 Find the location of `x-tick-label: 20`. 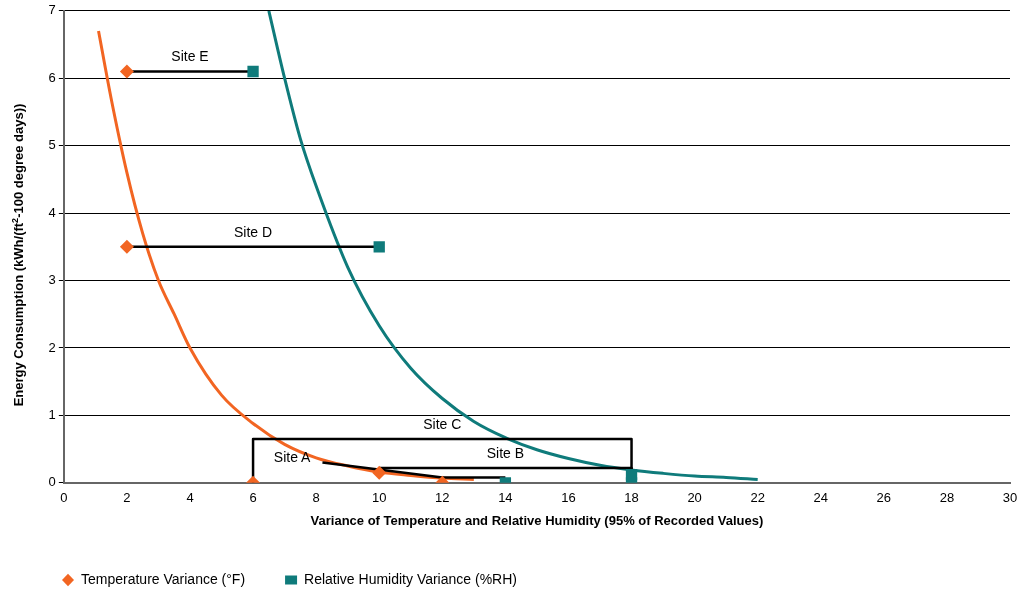

x-tick-label: 20 is located at coordinates (694, 498).